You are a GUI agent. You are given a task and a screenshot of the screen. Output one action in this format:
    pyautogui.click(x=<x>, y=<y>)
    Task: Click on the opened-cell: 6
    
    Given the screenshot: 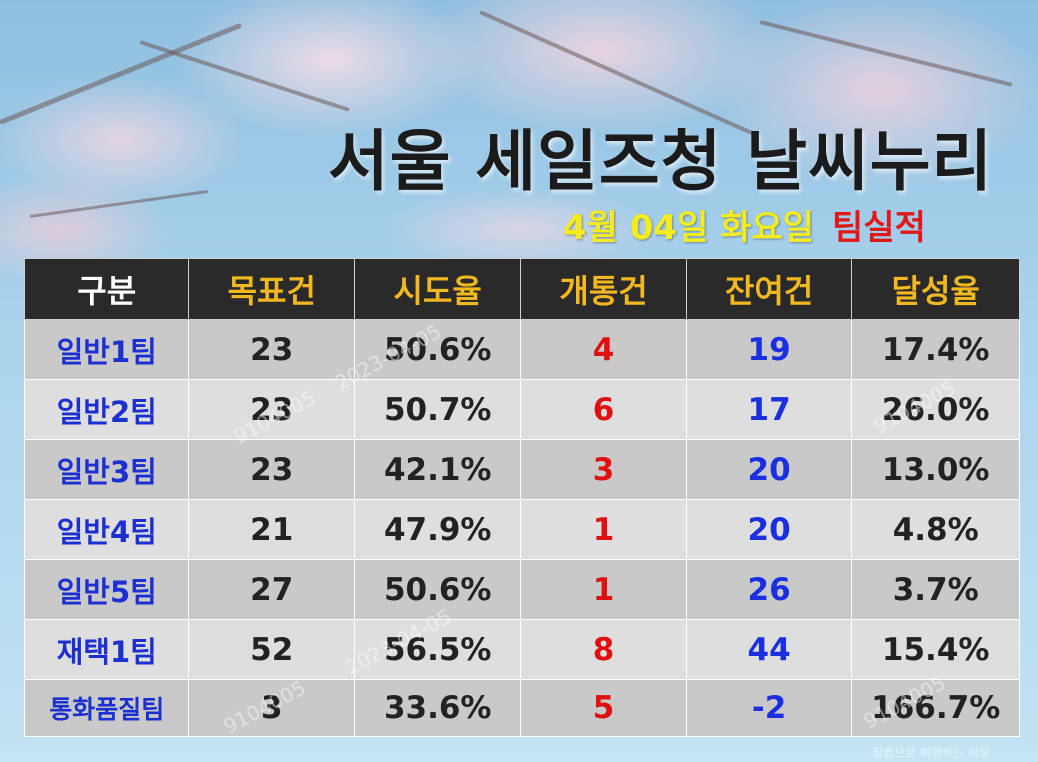 What is the action you would take?
    pyautogui.click(x=603, y=409)
    